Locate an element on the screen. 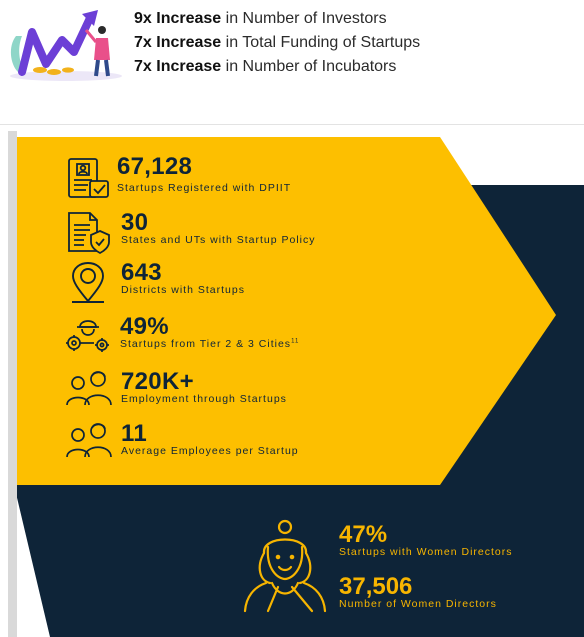  location-pin-icon is located at coordinates (88, 282).